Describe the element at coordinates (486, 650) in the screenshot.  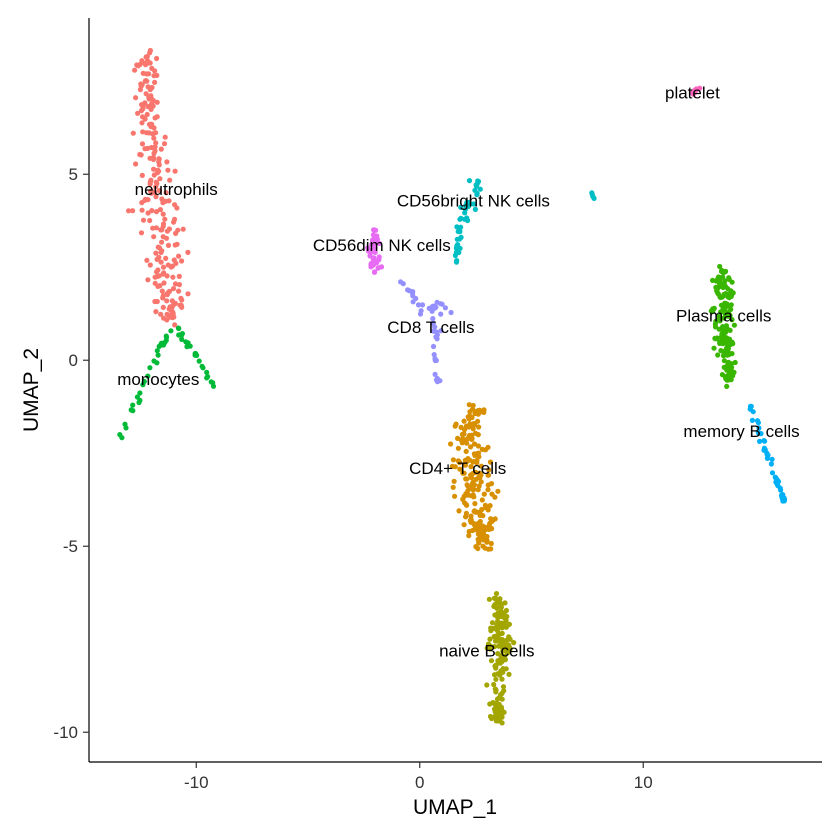
I see `cluster-label-naive-b-cells: naive B cells` at that location.